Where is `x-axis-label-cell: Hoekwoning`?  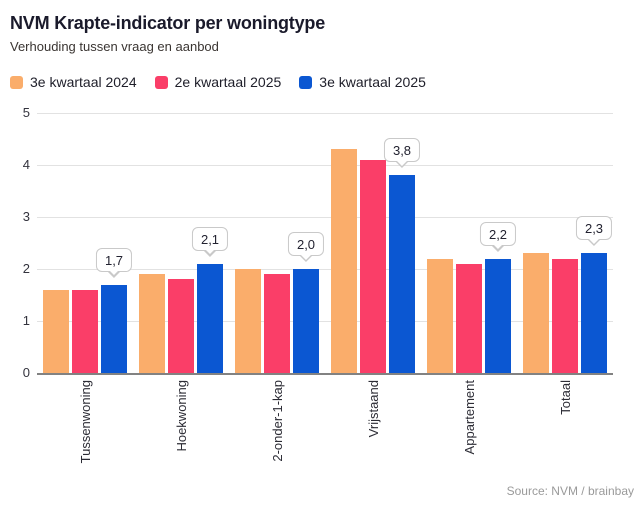
x-axis-label-cell: Hoekwoning is located at coordinates (181, 429).